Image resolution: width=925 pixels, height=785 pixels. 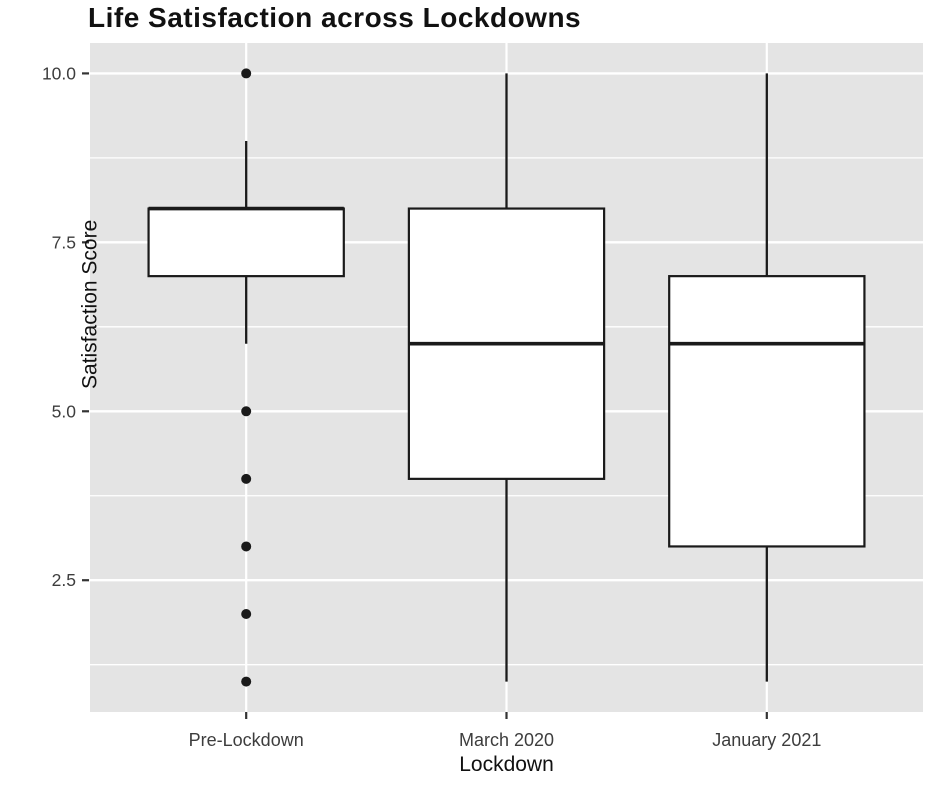 I want to click on x-tick-label: Pre-Lockdown, so click(x=246, y=740).